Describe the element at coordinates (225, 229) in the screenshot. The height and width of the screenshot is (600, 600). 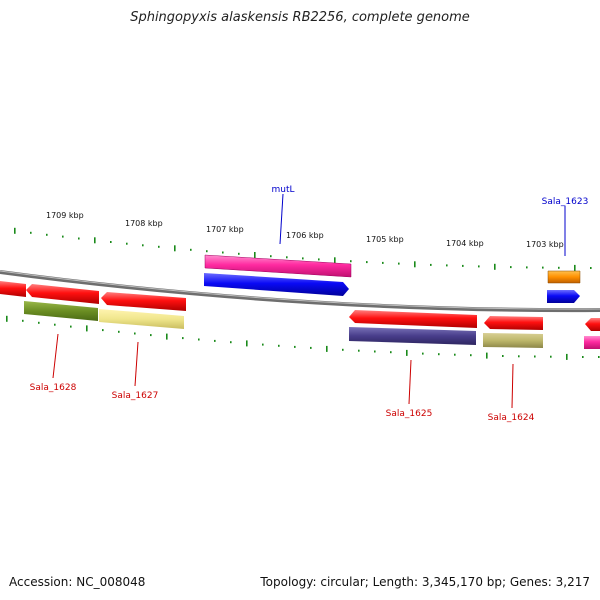
I see `scale-label: 1707 kbp` at that location.